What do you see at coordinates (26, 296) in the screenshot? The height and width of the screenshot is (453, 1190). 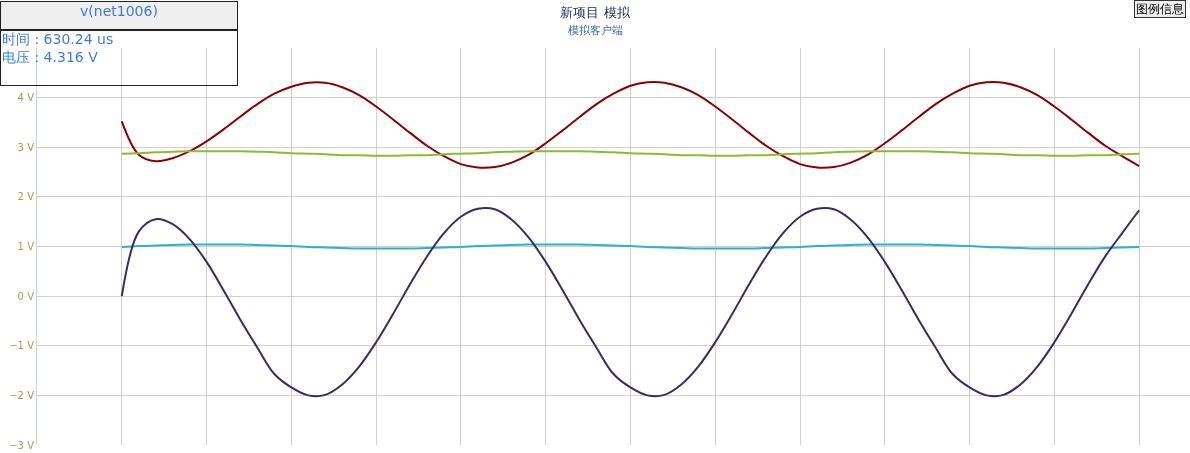 I see `y-tick-label: 0 V` at bounding box center [26, 296].